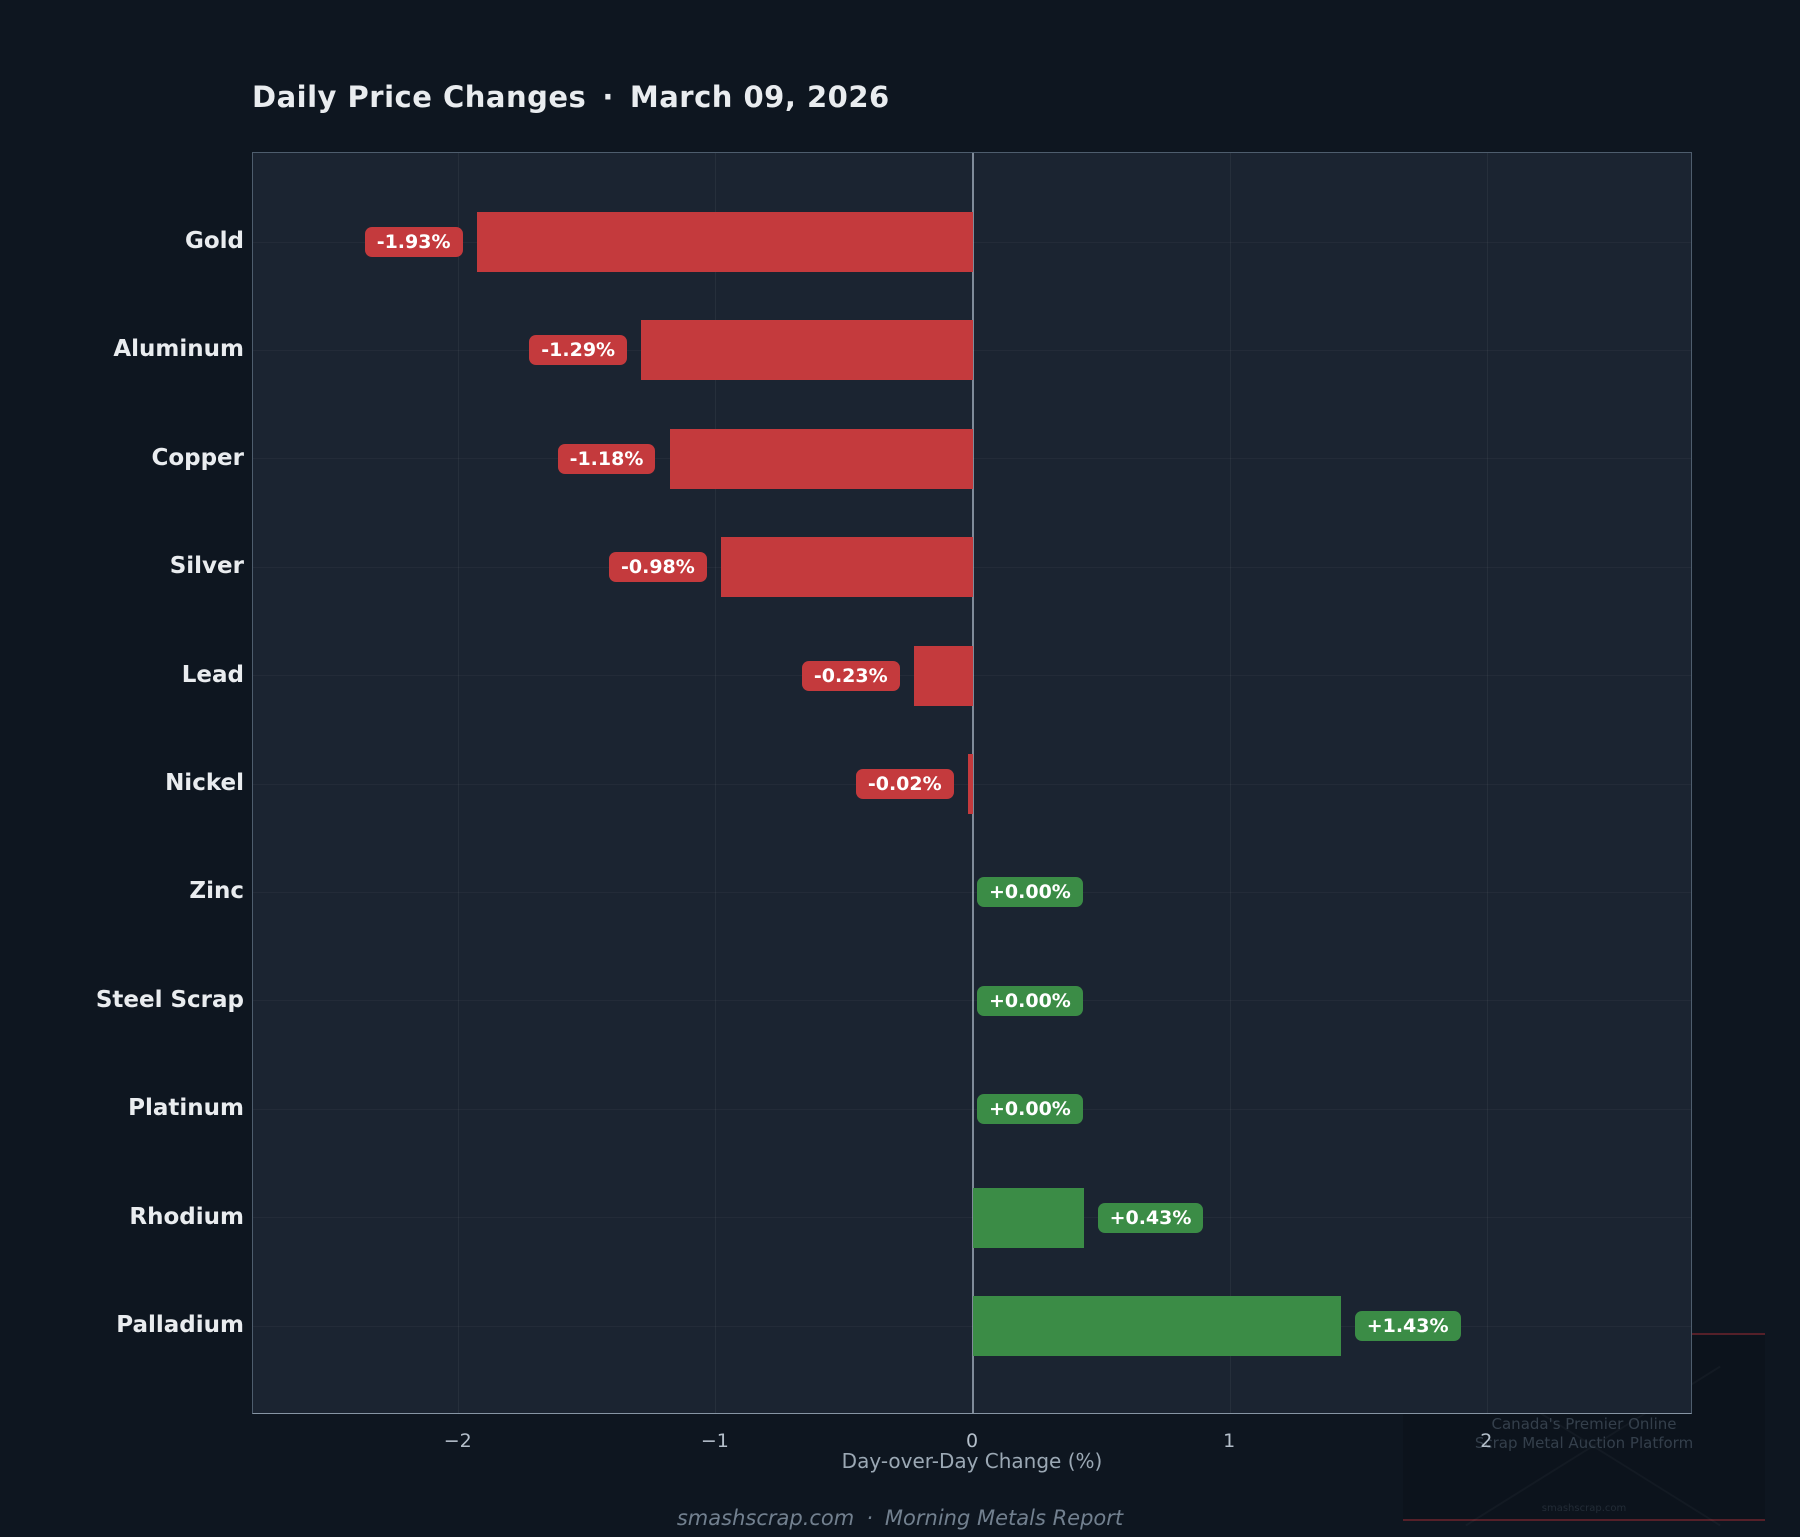 The height and width of the screenshot is (1537, 1800). I want to click on value-badge-rhodium: +0.43%, so click(1150, 1217).